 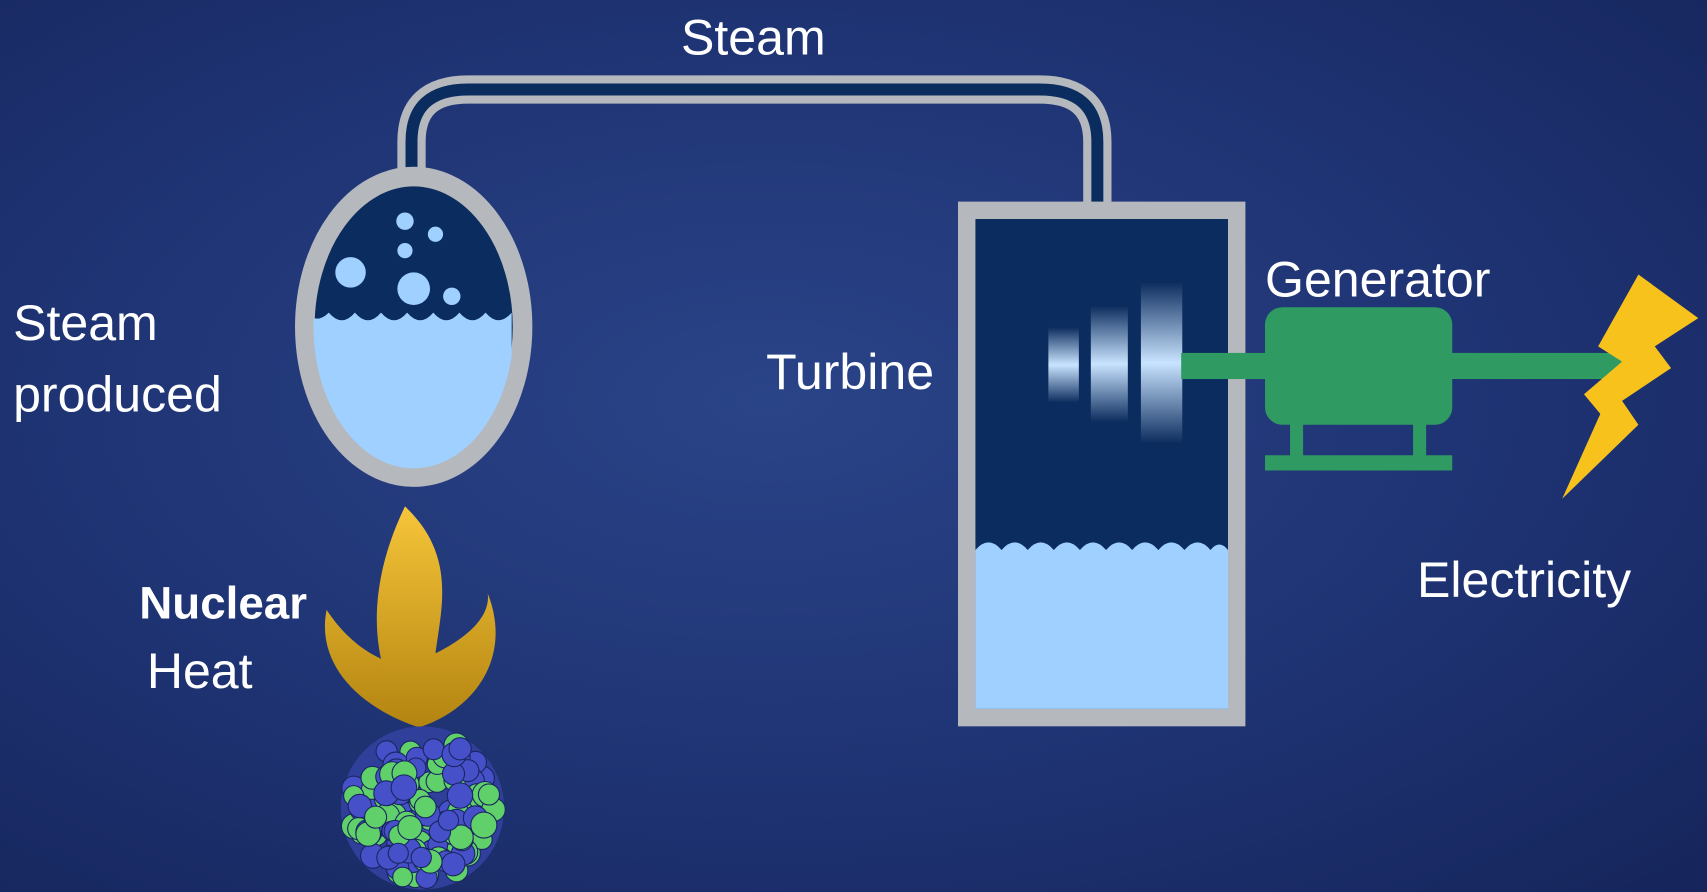 I want to click on pipe-inner, so click(x=754, y=157).